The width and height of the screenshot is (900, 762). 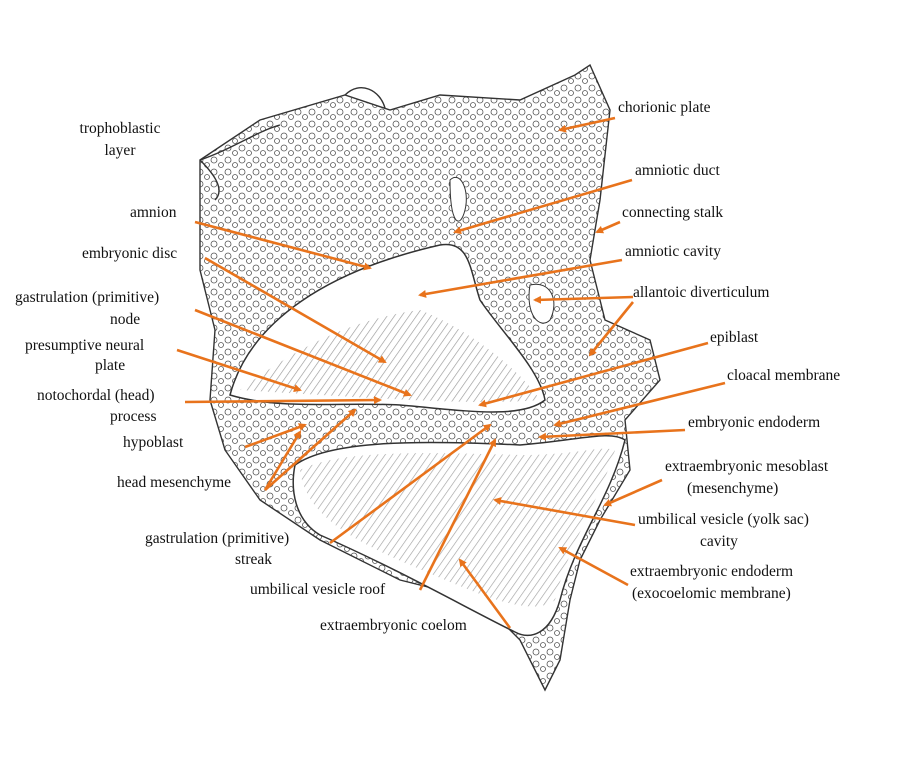 I want to click on label: node, so click(x=125, y=319).